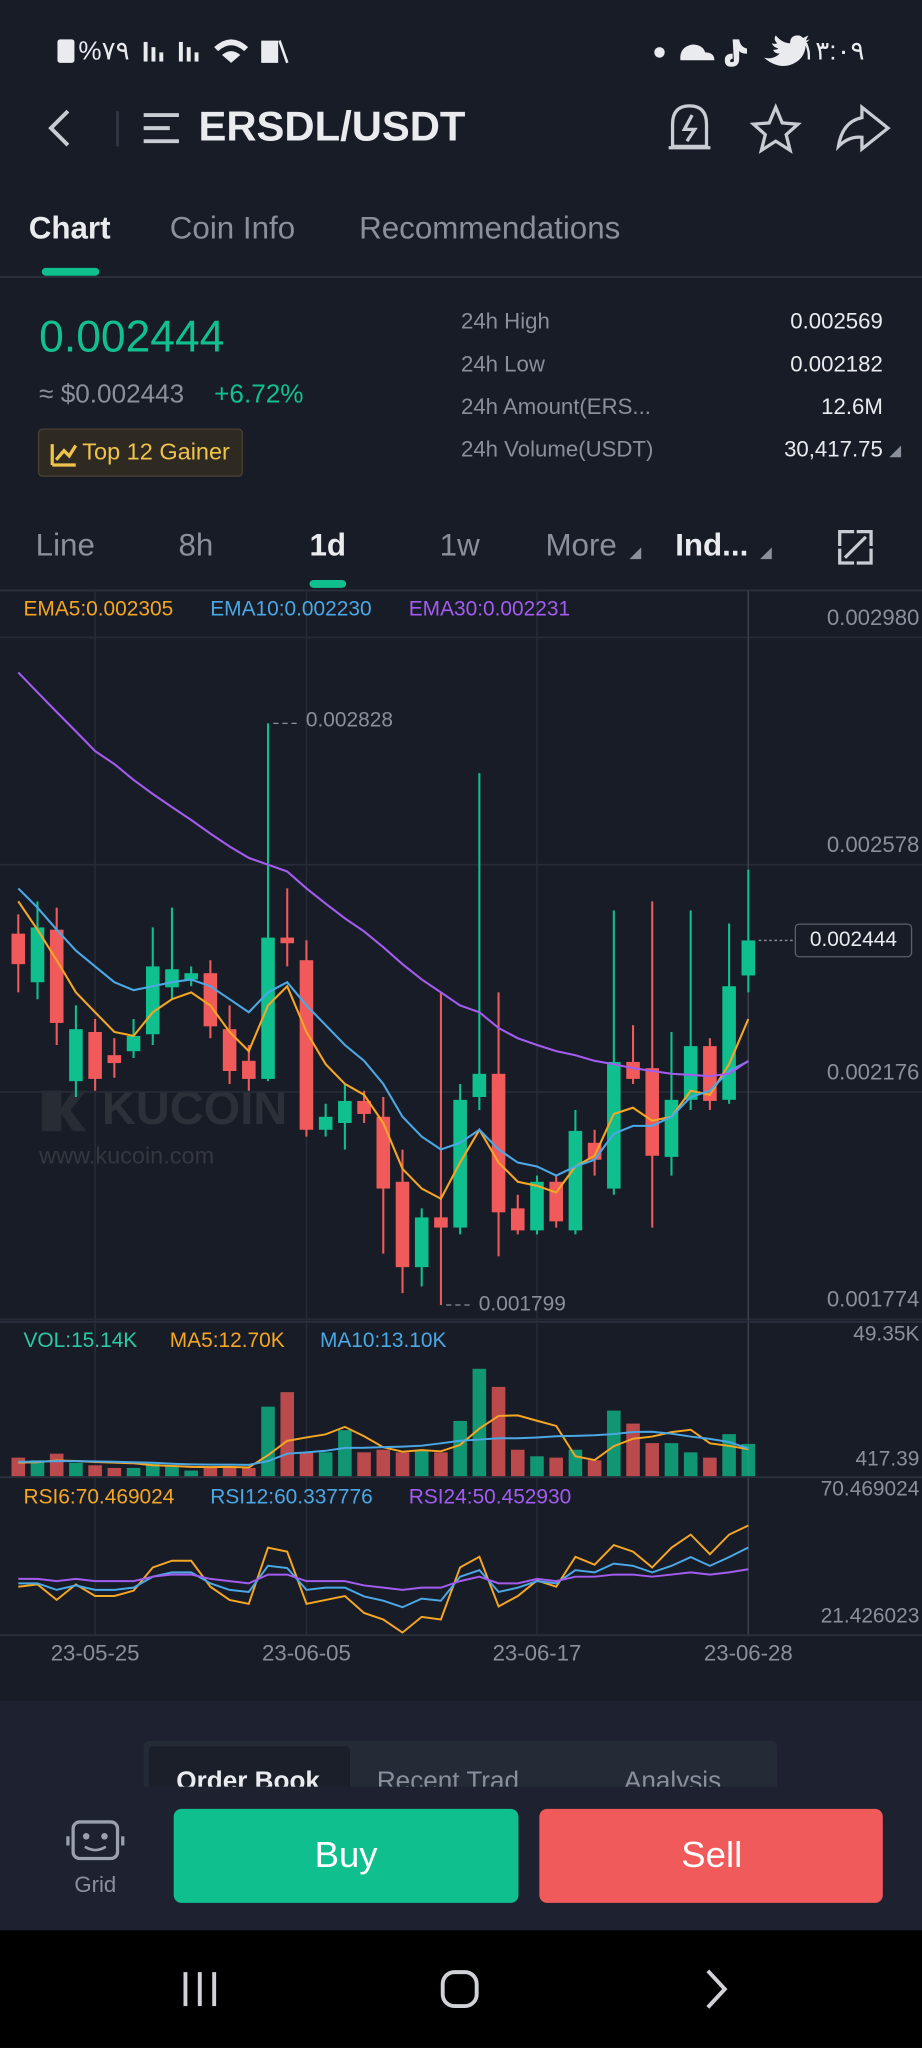  Describe the element at coordinates (95, 1858) in the screenshot. I see `grid-button: Grid` at that location.